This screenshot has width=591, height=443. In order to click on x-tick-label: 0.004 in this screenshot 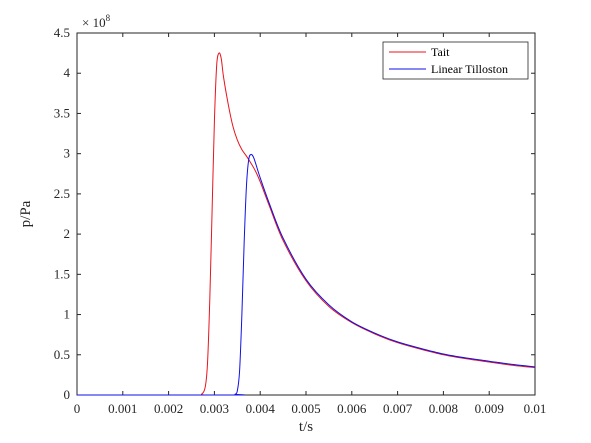, I will do `click(261, 408)`.